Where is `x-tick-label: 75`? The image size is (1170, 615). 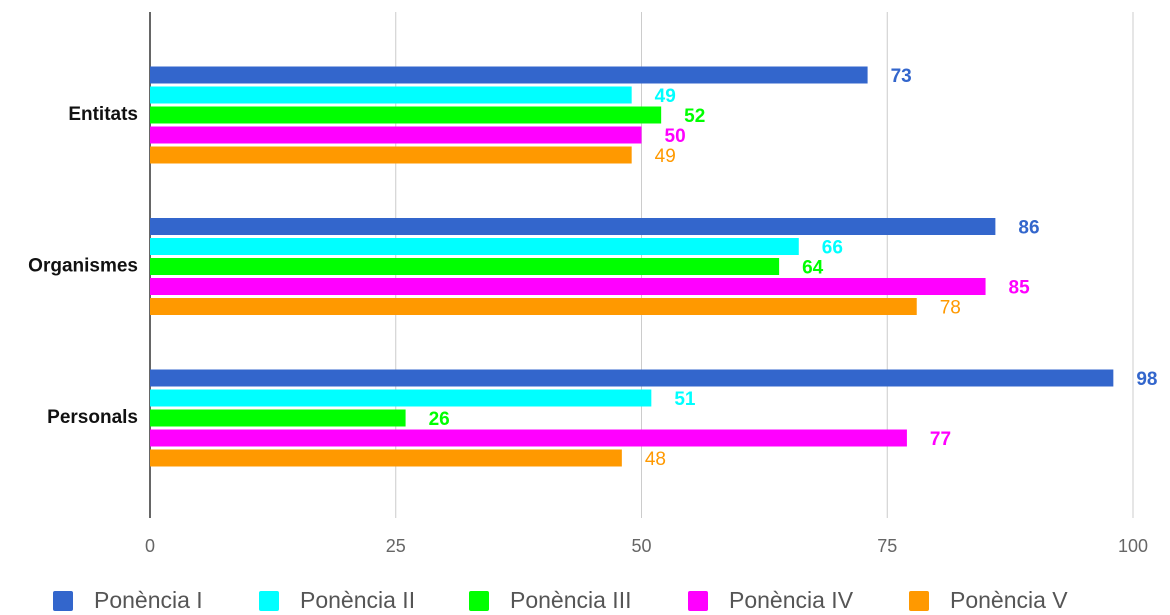
x-tick-label: 75 is located at coordinates (887, 546).